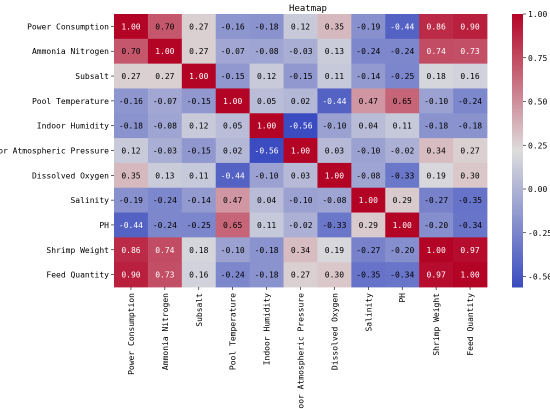 Image resolution: width=550 pixels, height=409 pixels. What do you see at coordinates (198, 275) in the screenshot?
I see `cell-value-label: 0.16` at bounding box center [198, 275].